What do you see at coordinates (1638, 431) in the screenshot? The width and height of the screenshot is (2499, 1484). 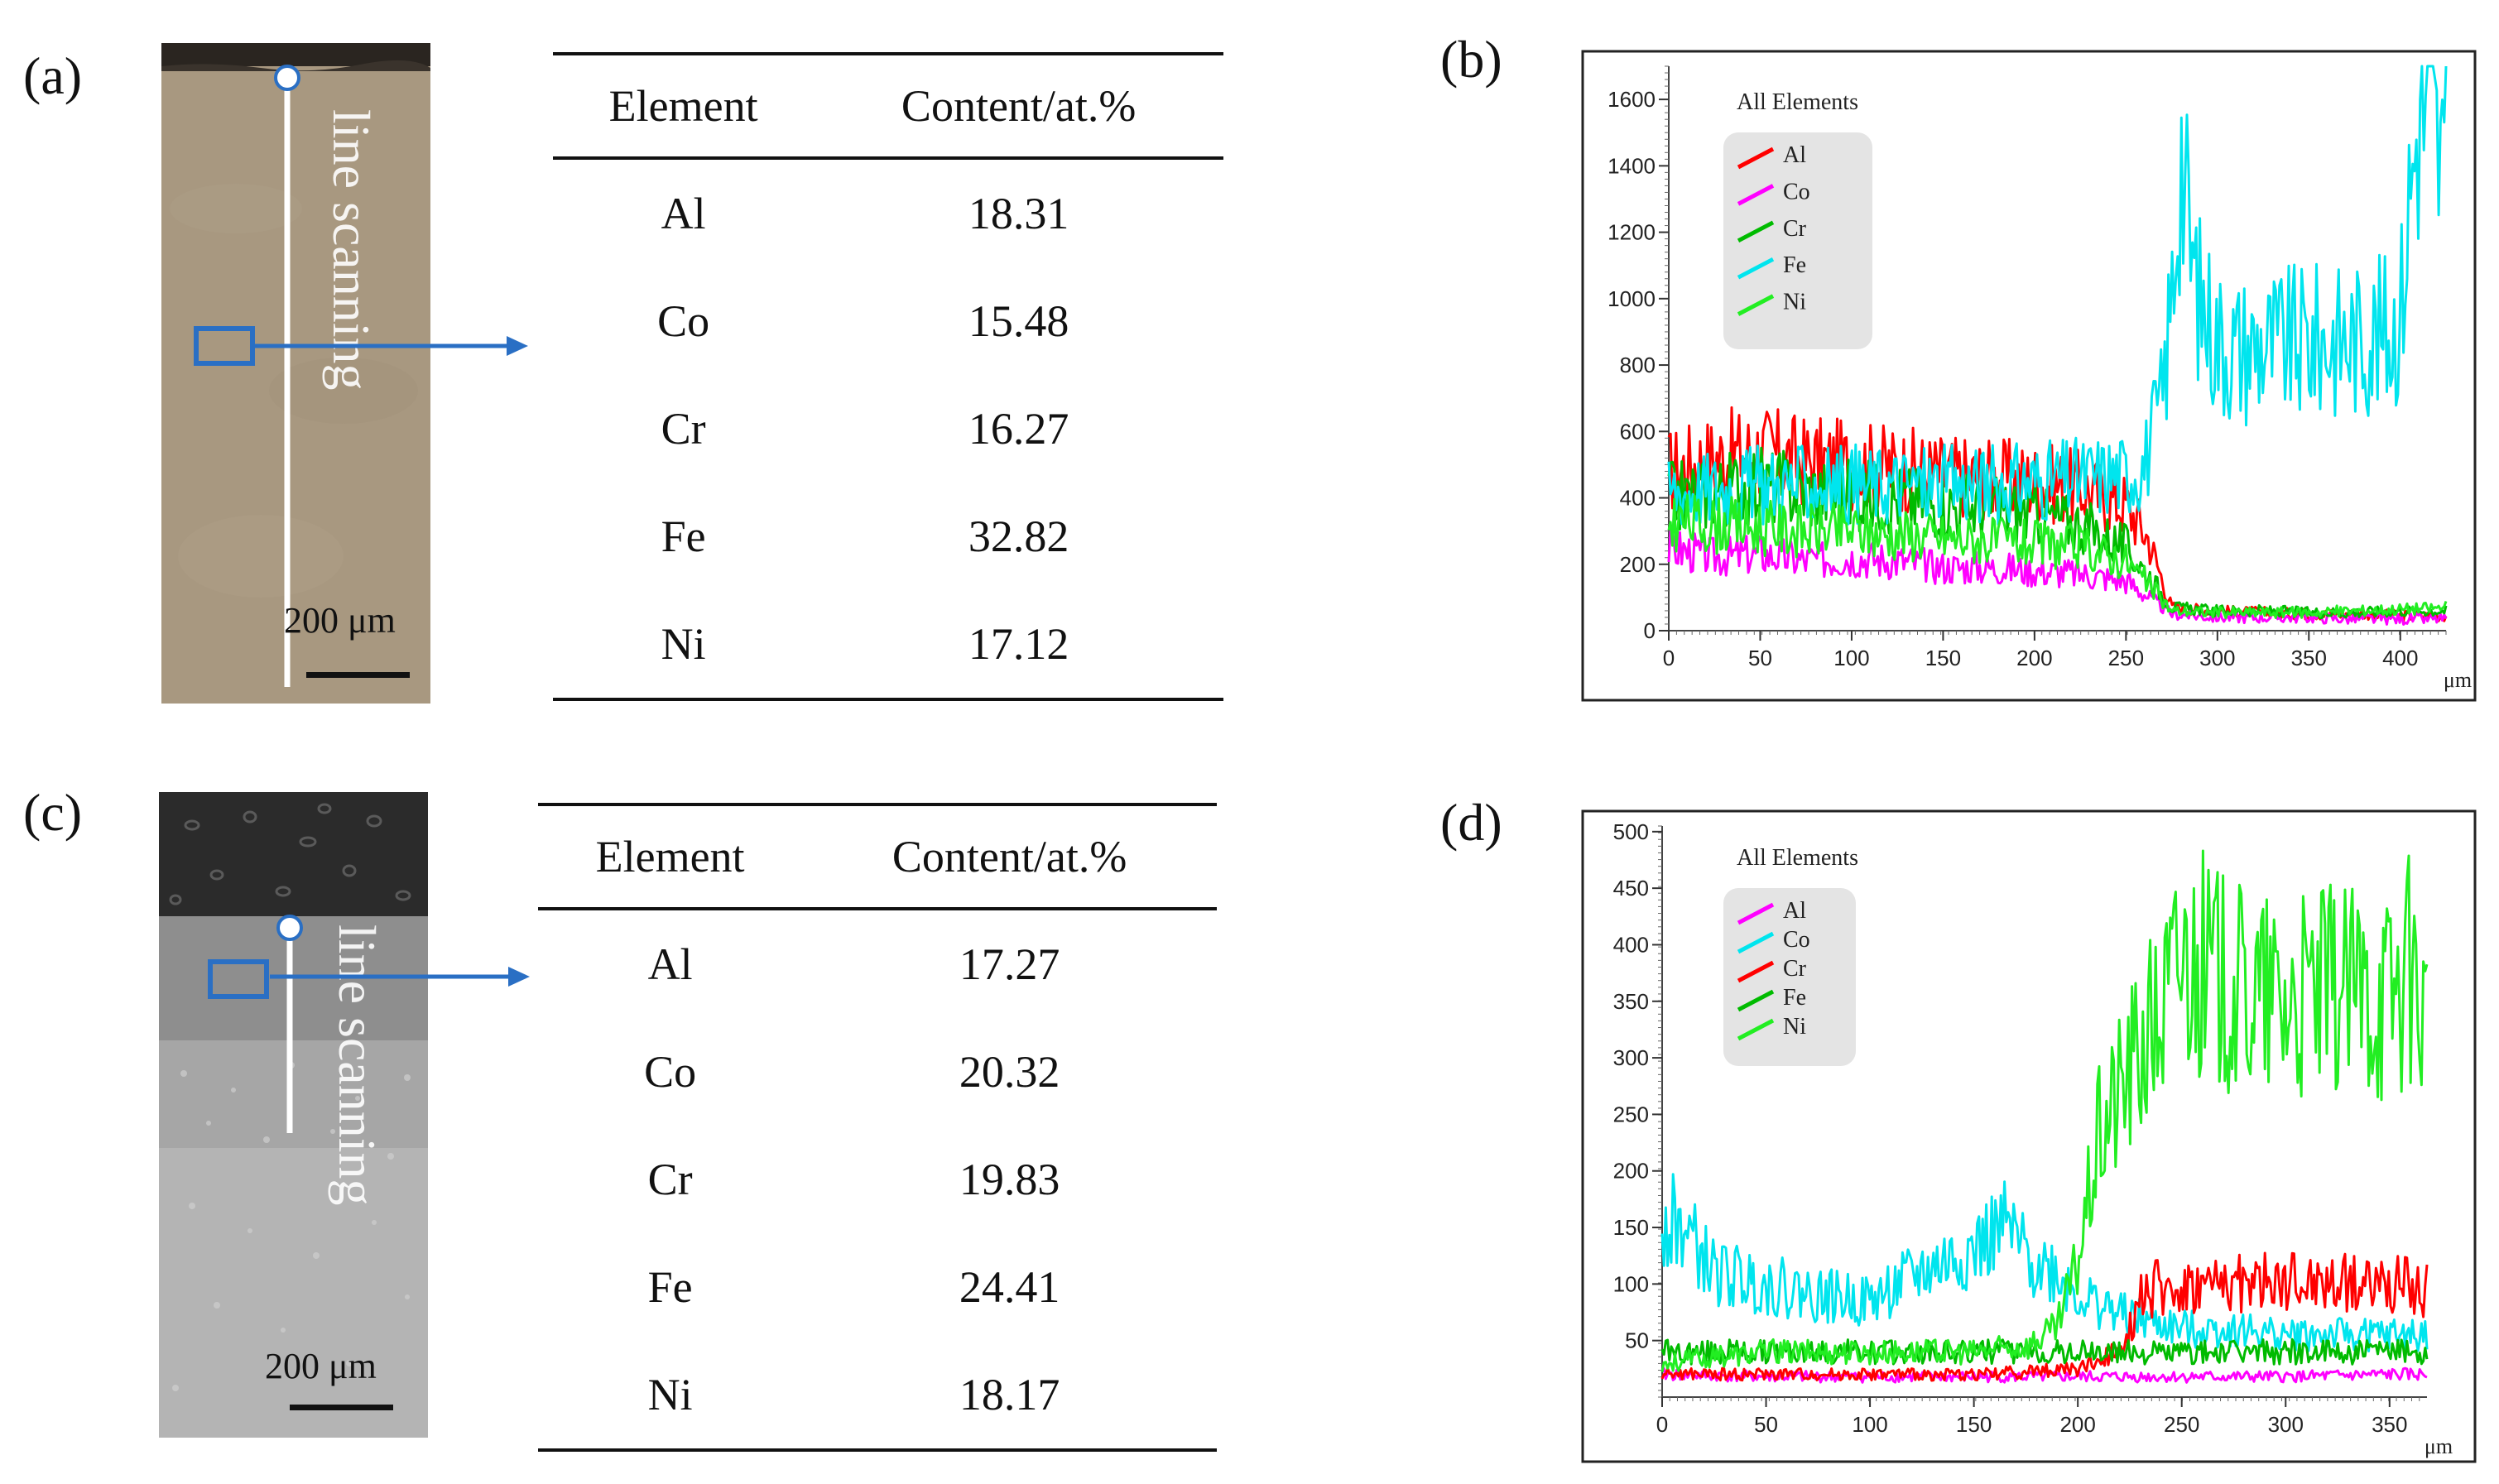 I see `y-tick-label: 600` at bounding box center [1638, 431].